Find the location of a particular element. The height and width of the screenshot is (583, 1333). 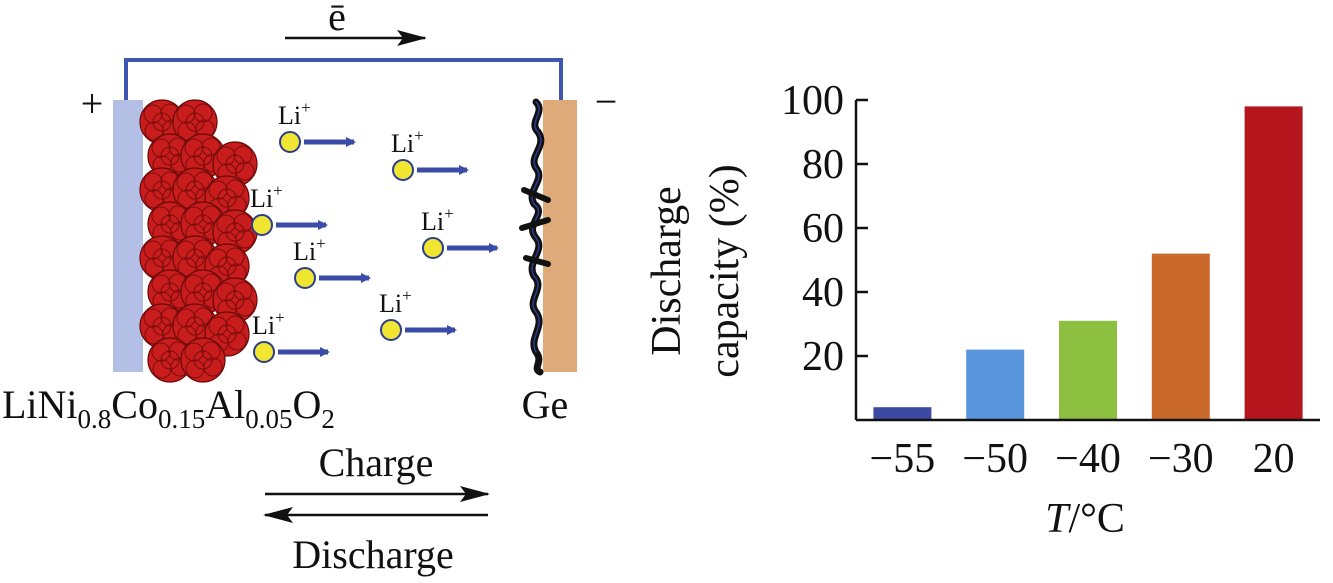

negative-sign: − is located at coordinates (606, 101).